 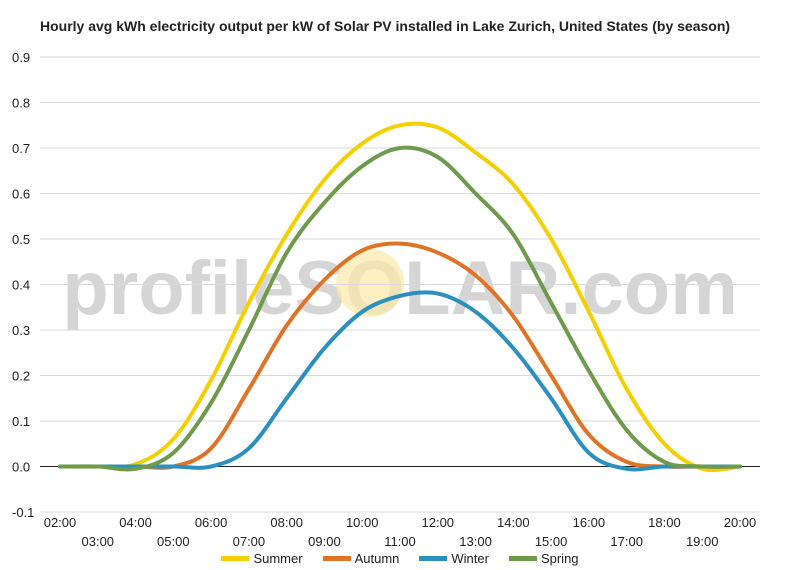 I want to click on x-tick-label: 12:00, so click(x=438, y=522).